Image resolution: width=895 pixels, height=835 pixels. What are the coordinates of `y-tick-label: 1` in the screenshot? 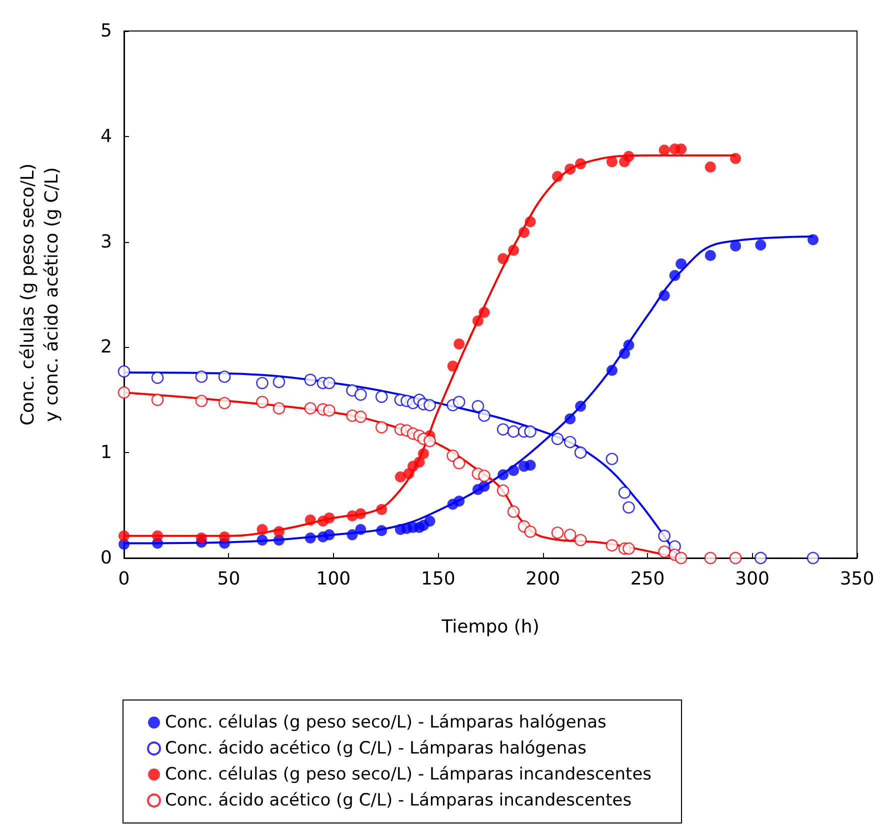 It's located at (106, 453).